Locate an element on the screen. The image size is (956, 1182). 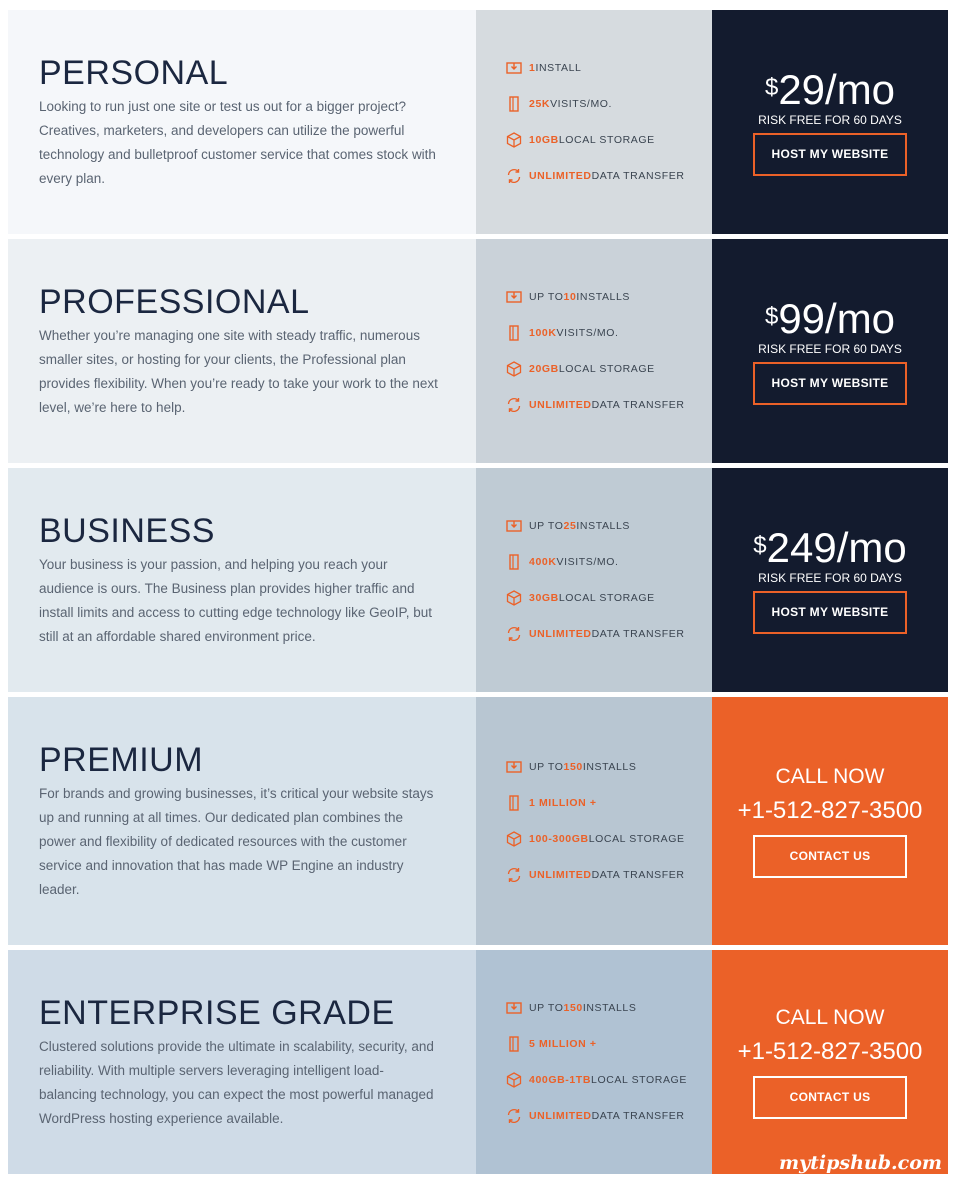
feature-item: 1 MILLION + is located at coordinates (609, 803).